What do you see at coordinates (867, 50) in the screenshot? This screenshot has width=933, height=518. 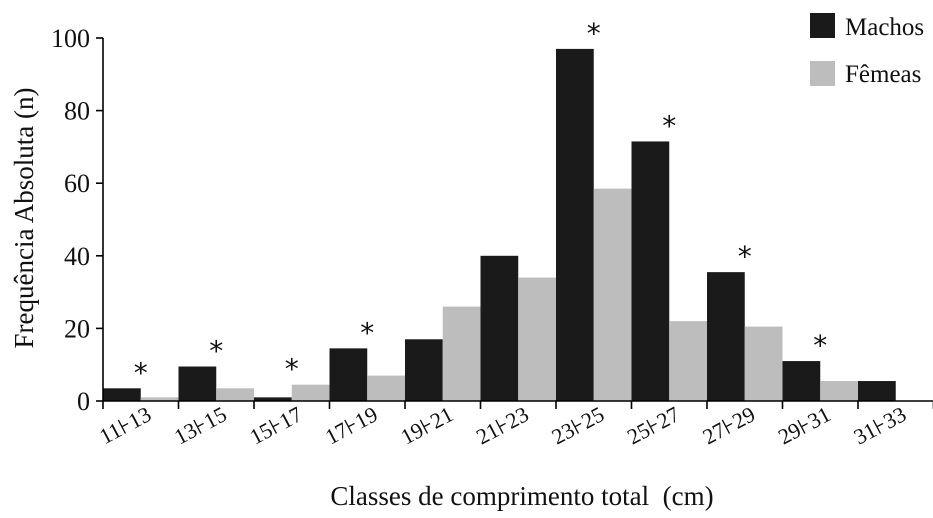 I see `legend: Machos Fêmeas` at bounding box center [867, 50].